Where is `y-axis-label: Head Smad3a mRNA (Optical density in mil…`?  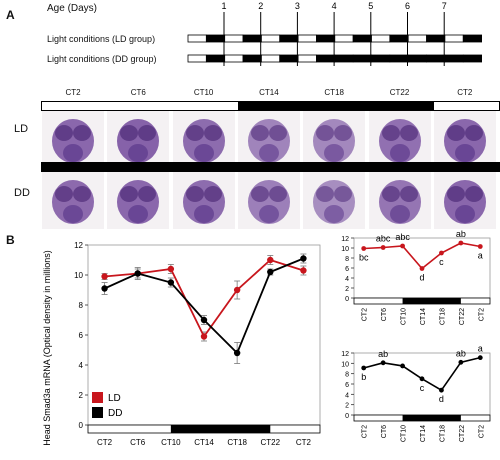 y-axis-label: Head Smad3a mRNA (Optical density in mil… is located at coordinates (47, 348).